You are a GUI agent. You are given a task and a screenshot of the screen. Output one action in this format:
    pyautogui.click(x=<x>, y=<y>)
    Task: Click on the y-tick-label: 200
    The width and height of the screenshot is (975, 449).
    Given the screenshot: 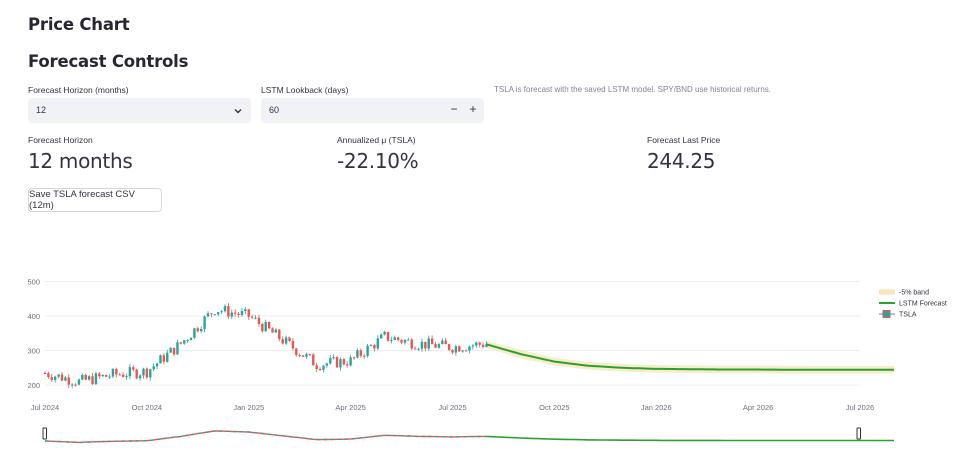 What is the action you would take?
    pyautogui.click(x=33, y=385)
    